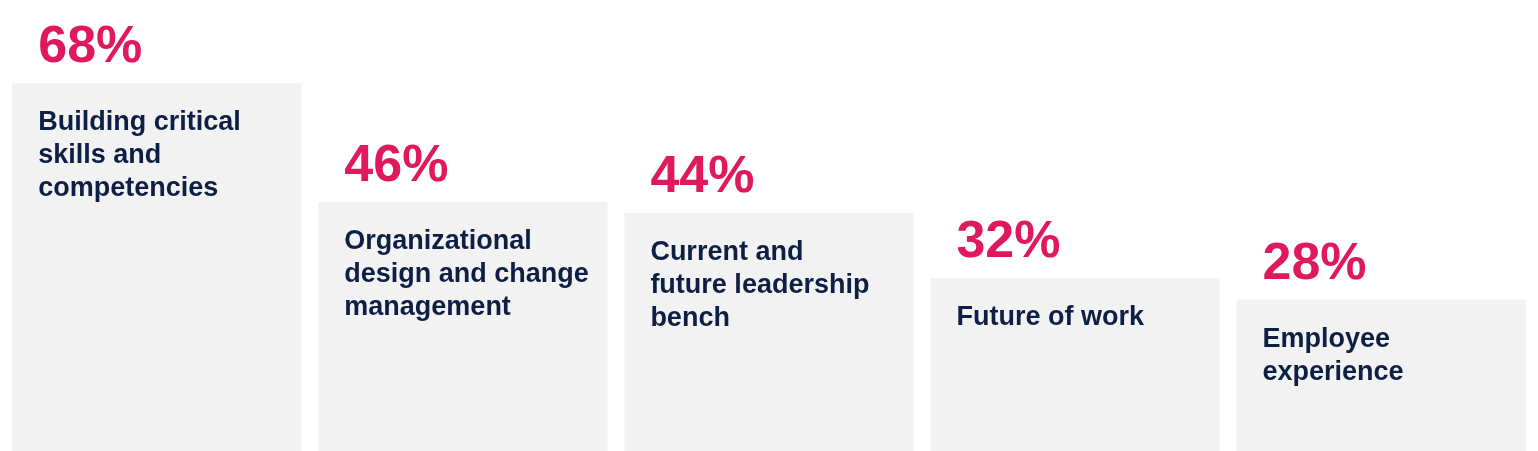  I want to click on x-tick-label: Building critical skills and competencies, so click(139, 154).